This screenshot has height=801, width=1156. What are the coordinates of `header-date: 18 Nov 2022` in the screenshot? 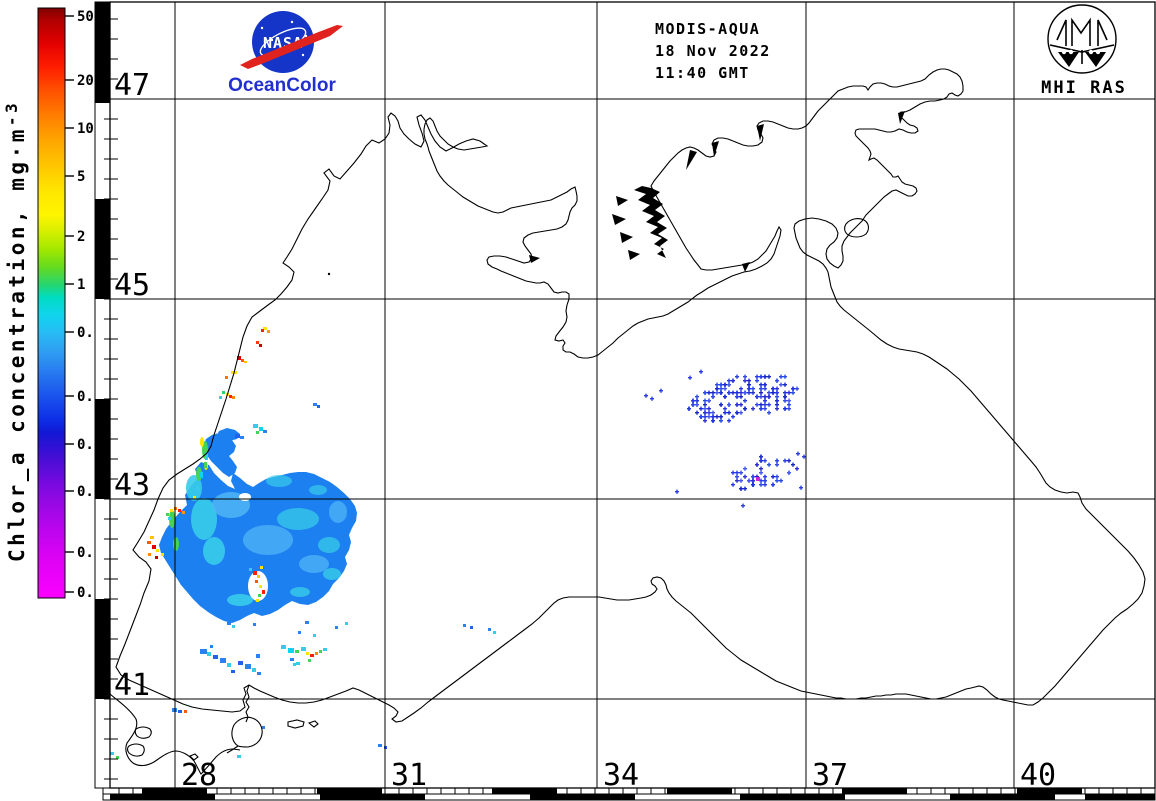 It's located at (713, 51).